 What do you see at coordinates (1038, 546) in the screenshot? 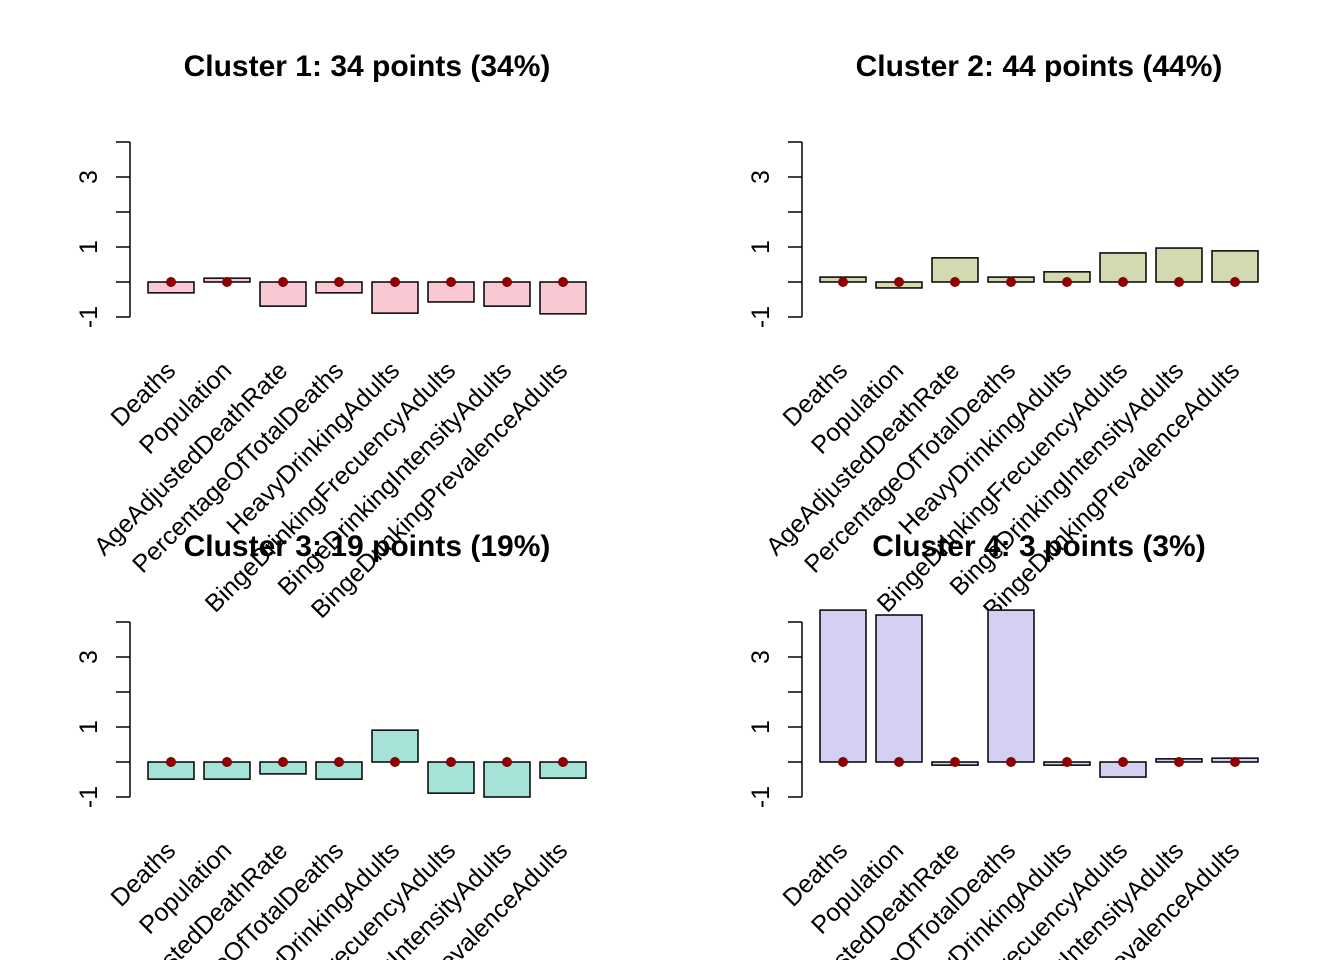
I see `chart-title: Cluster 4: 3 points (3%)` at bounding box center [1038, 546].